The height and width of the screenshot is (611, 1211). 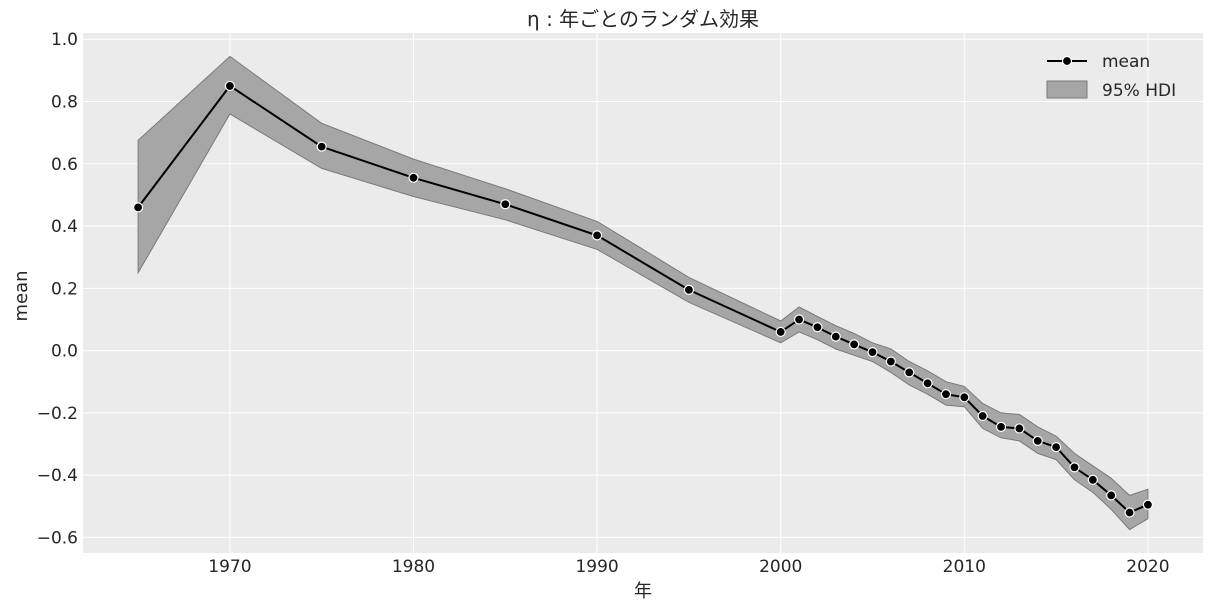 What do you see at coordinates (64, 40) in the screenshot?
I see `y-tick-label: 1.0` at bounding box center [64, 40].